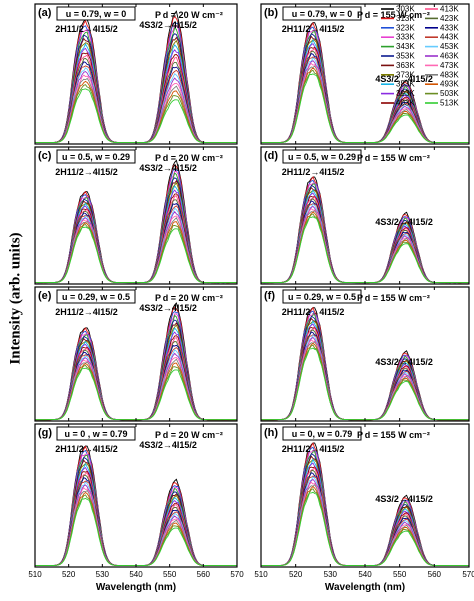  Describe the element at coordinates (449, 37) in the screenshot. I see `legend-label-443K: 443K` at that location.